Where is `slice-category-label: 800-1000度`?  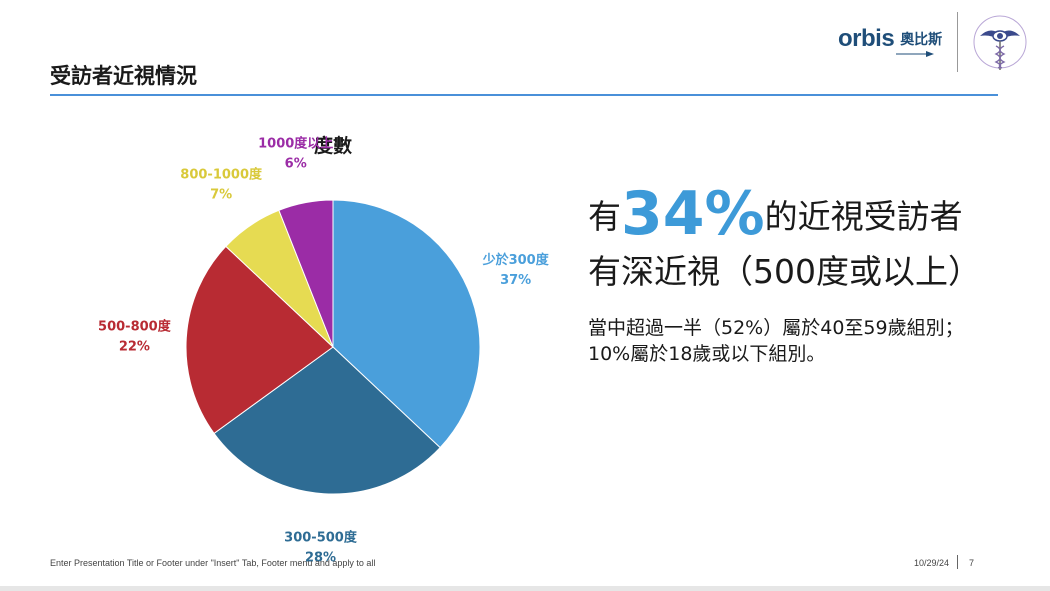
slice-category-label: 800-1000度 is located at coordinates (221, 174).